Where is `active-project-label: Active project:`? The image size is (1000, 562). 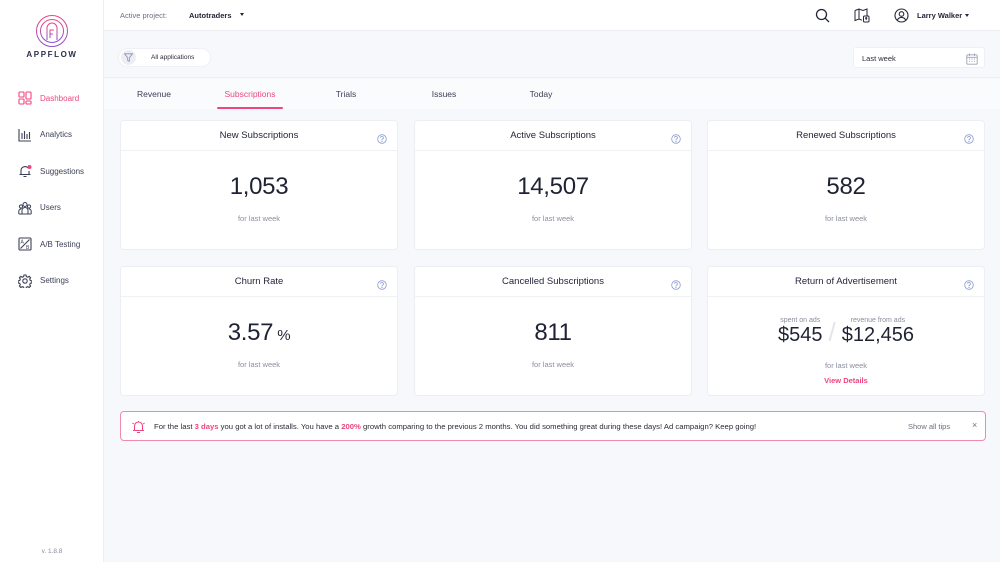
active-project-label: Active project: is located at coordinates (144, 15).